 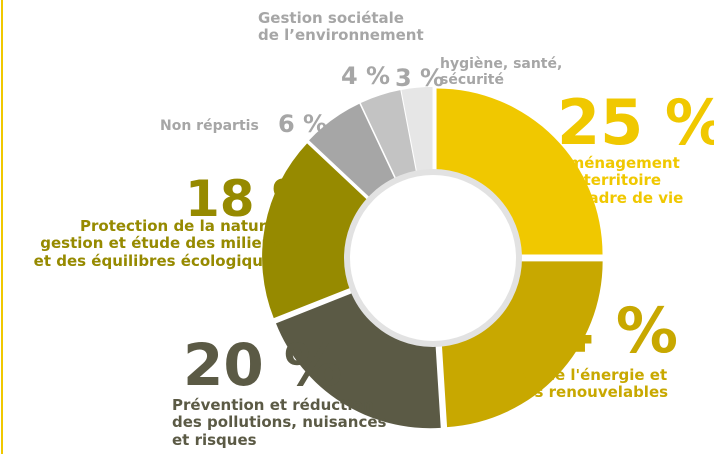 What do you see at coordinates (433, 258) in the screenshot?
I see `donut-hole` at bounding box center [433, 258].